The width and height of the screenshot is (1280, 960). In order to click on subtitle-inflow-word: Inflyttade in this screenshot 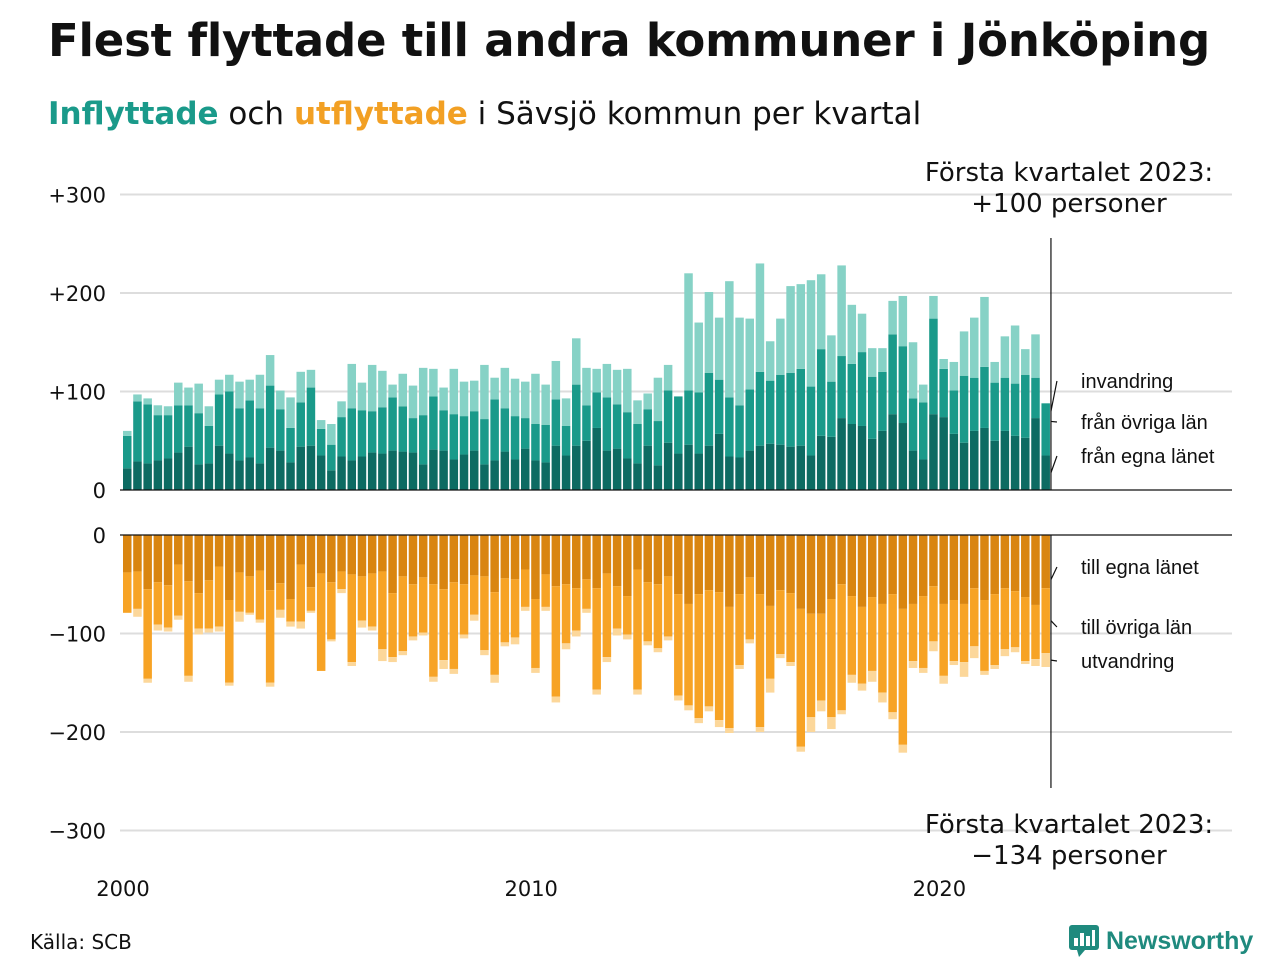, I will do `click(133, 114)`.